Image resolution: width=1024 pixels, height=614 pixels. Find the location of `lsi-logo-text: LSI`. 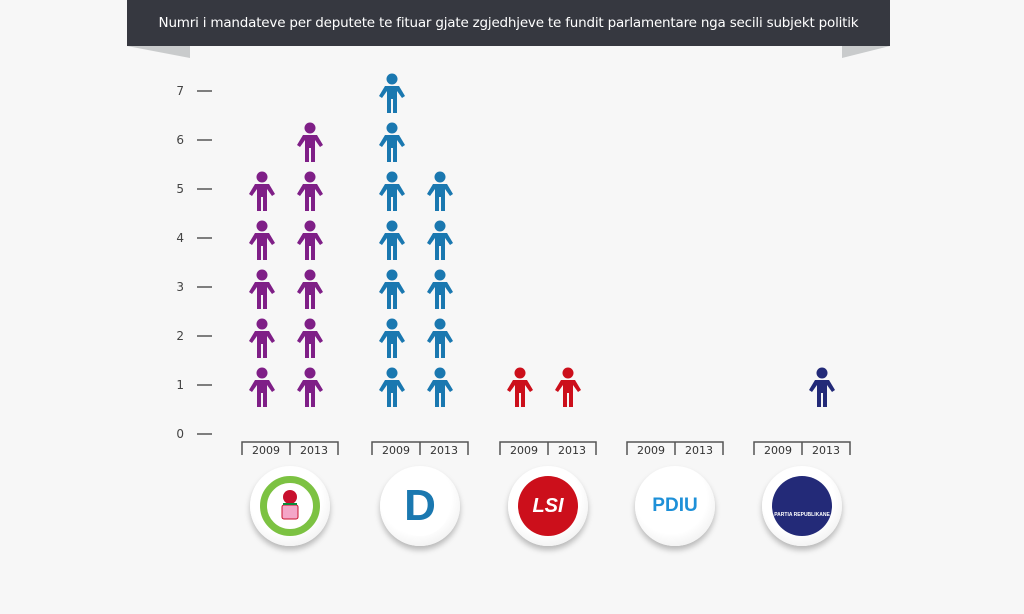

lsi-logo-text: LSI is located at coordinates (548, 506).